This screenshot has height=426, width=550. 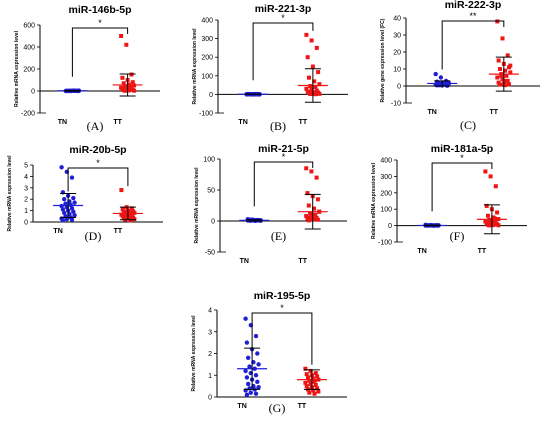 What do you see at coordinates (283, 149) in the screenshot?
I see `panel-title: miR-21-5p` at bounding box center [283, 149].